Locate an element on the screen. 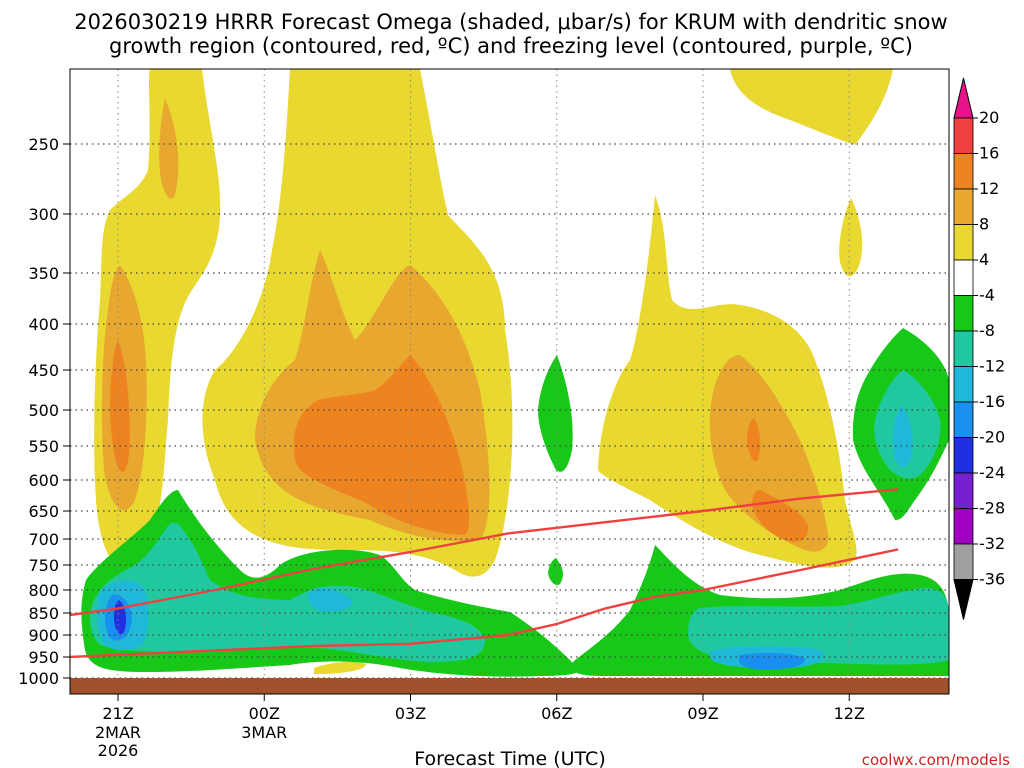 This screenshot has width=1024, height=768. credit-text: coolwx.com/models is located at coordinates (936, 759).